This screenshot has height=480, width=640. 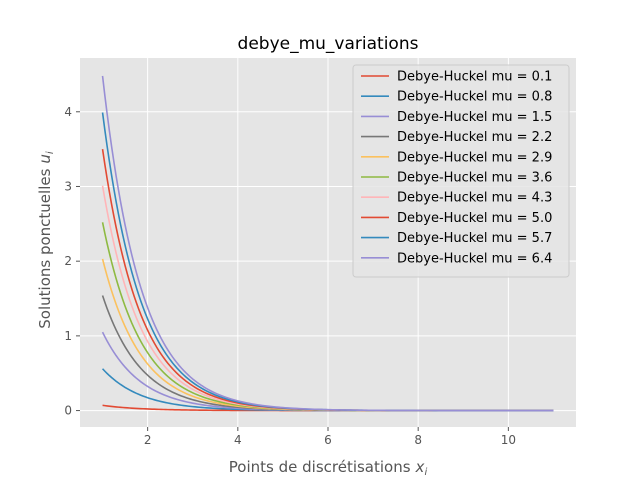 I want to click on x-tick-label: 4, so click(x=238, y=440).